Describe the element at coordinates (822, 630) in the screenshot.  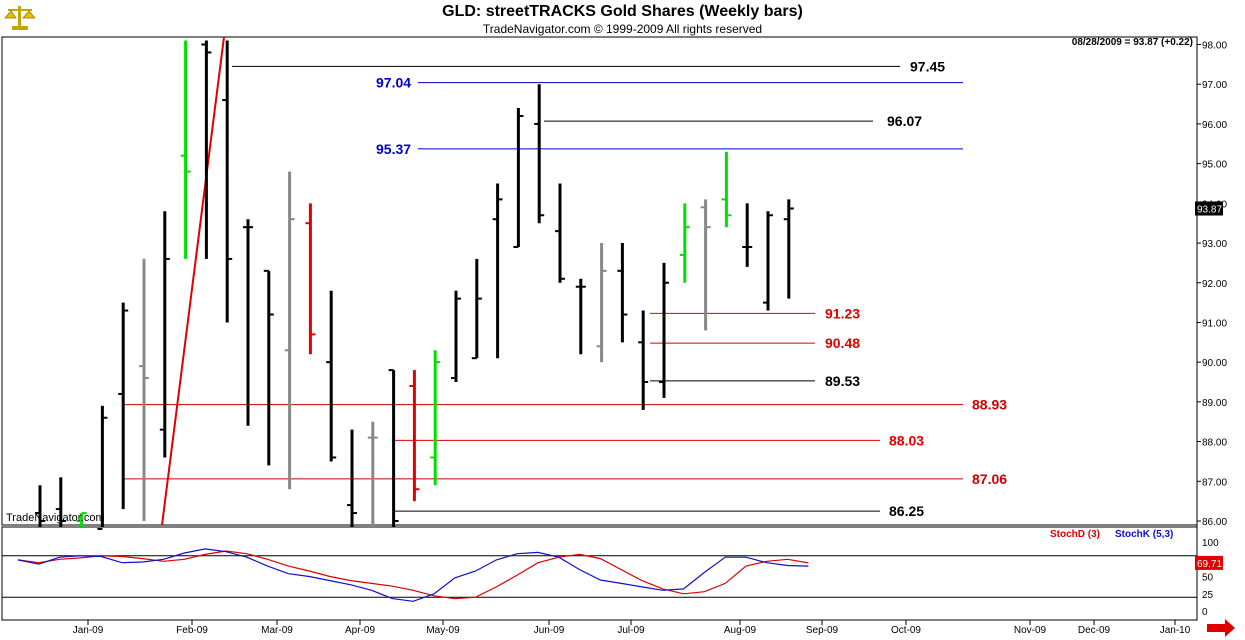
I see `x-tick-label: Sep-09` at that location.